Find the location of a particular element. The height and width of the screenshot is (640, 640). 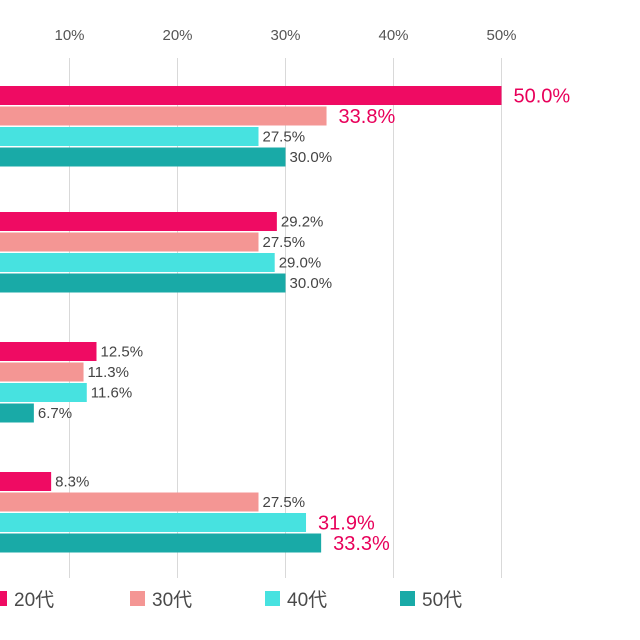

data-label: 8.3% is located at coordinates (72, 482).